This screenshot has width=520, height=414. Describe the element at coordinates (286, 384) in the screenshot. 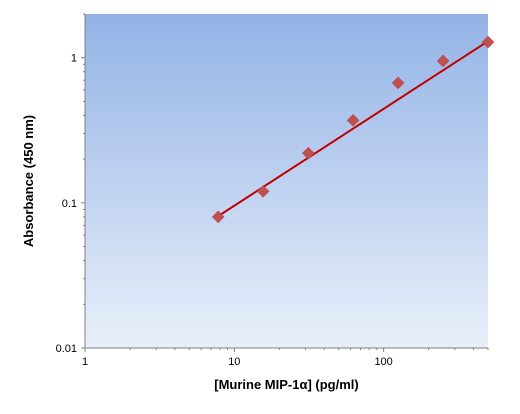

I see `x-axis-title: [Murine MIP-1α] (pg/ml)` at that location.